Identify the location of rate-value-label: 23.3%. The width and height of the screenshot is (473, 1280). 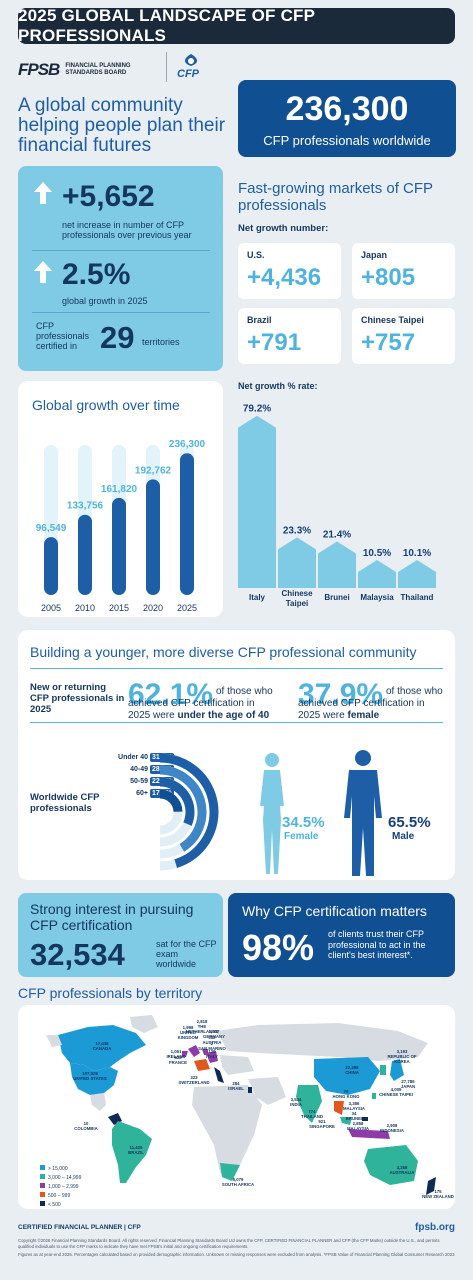
(297, 530).